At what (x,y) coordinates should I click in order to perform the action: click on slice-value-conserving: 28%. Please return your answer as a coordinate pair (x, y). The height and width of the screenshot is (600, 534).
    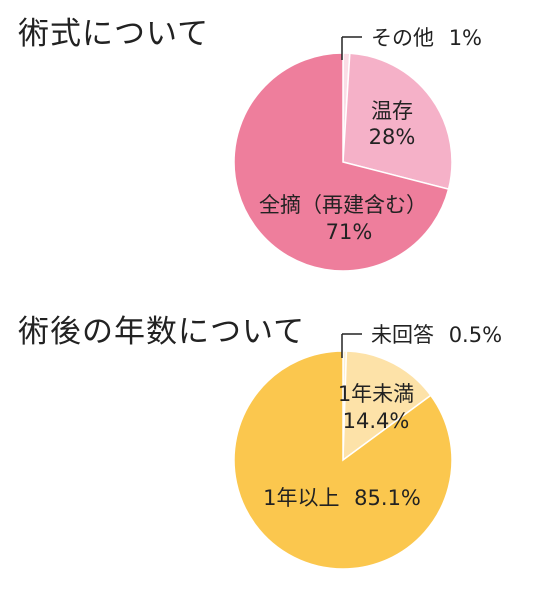
    Looking at the image, I should click on (392, 137).